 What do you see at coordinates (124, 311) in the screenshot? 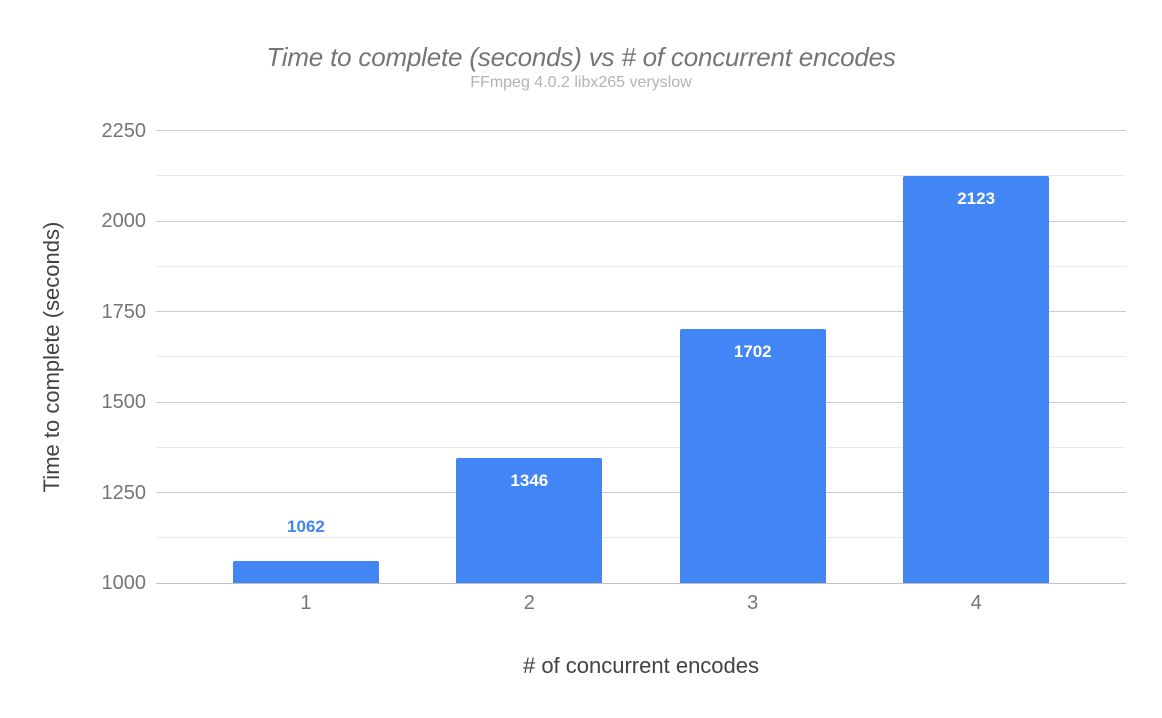
I see `y-tick-label: 1750` at bounding box center [124, 311].